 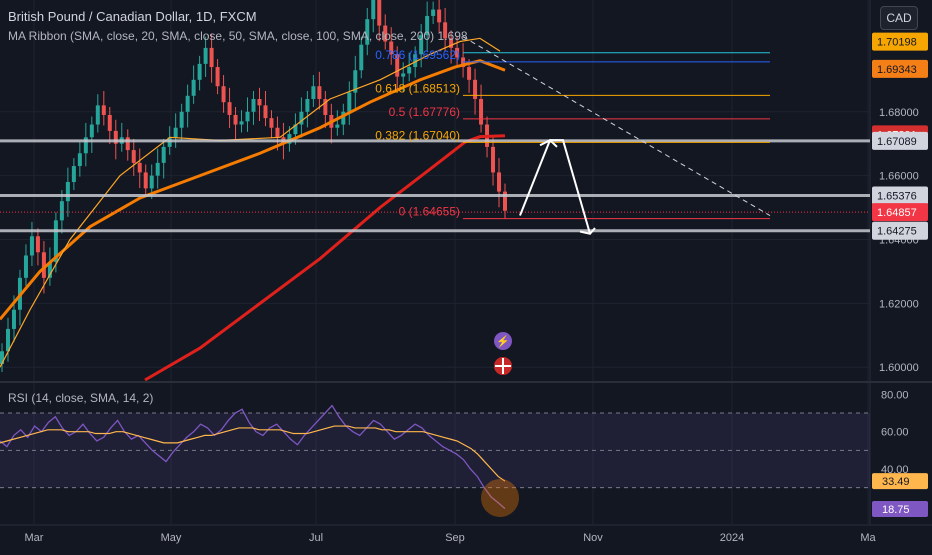 What do you see at coordinates (897, 197) in the screenshot?
I see `price-label-text: 1.65376` at bounding box center [897, 197].